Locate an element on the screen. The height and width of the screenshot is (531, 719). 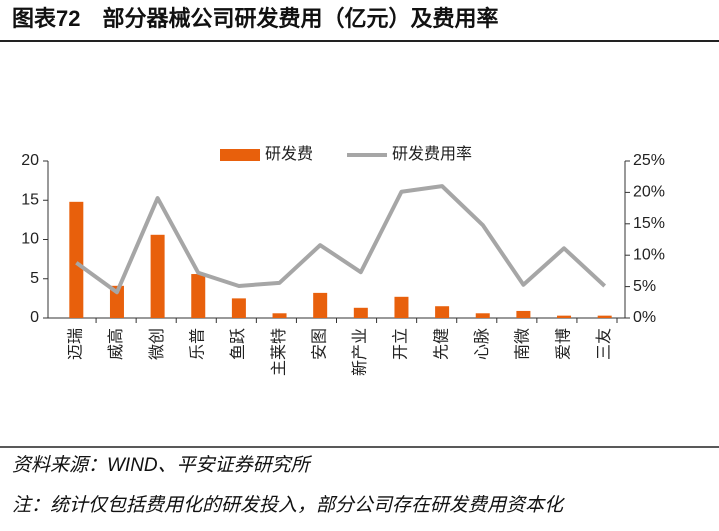
x-tick-label: 新产业 is located at coordinates (360, 352).